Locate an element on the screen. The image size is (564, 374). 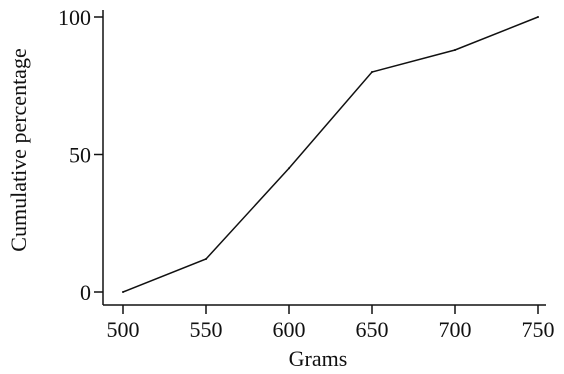
x-tick-label: 750 is located at coordinates (538, 329).